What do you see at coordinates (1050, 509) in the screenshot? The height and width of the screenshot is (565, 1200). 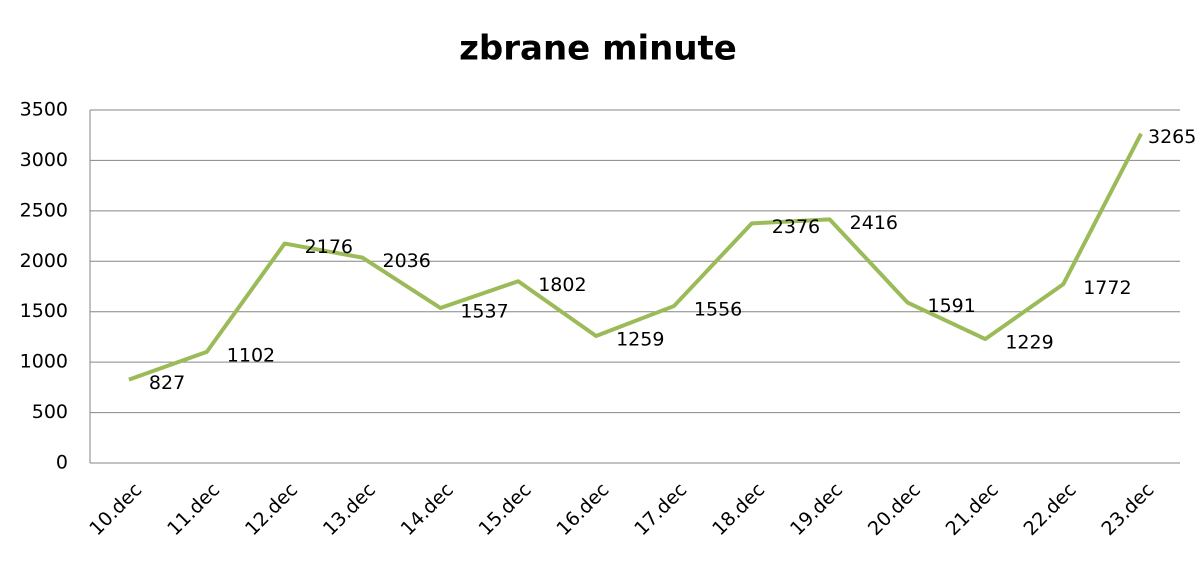 I see `x-tick-label: 22.dec` at bounding box center [1050, 509].